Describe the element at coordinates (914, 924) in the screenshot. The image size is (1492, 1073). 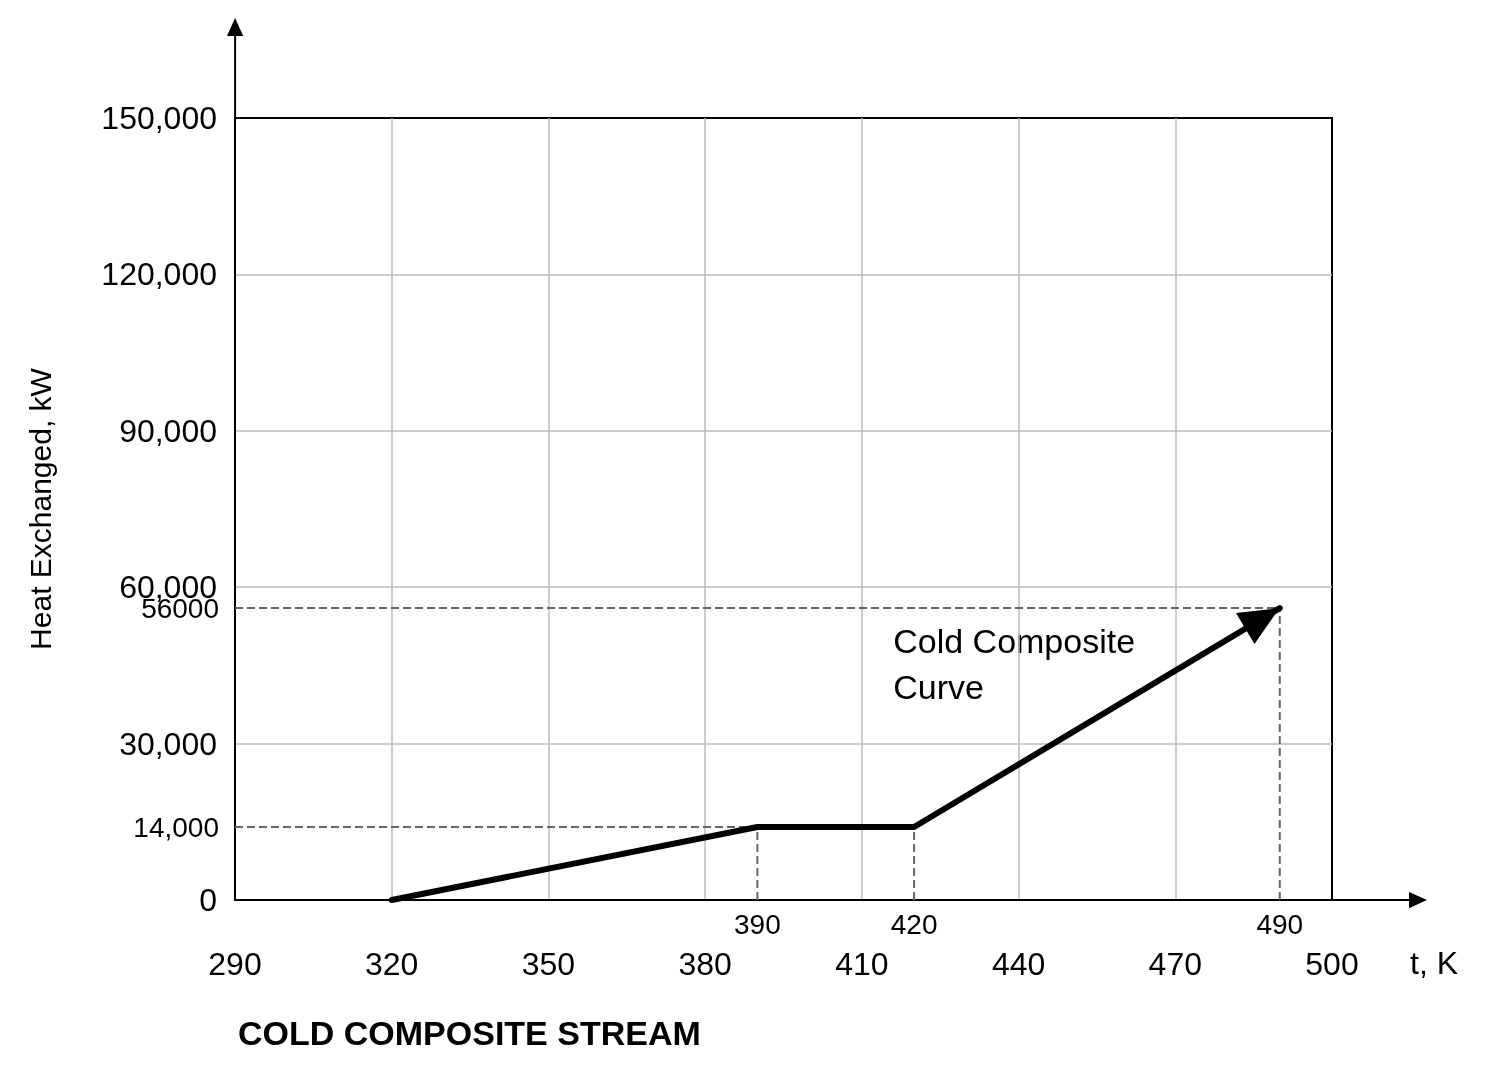
I see `ref-line-label: 420` at that location.